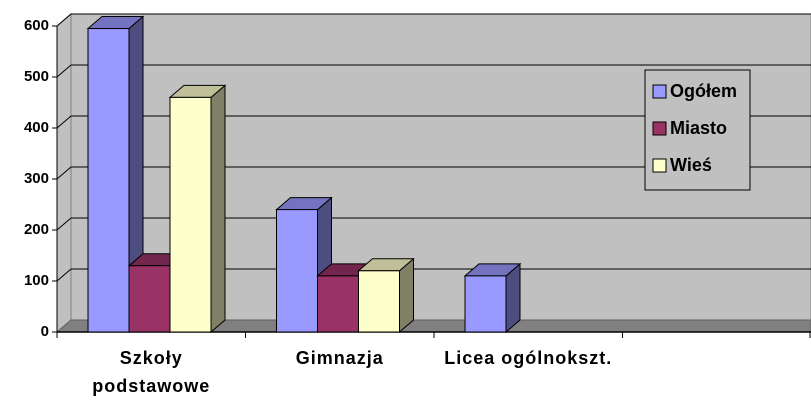 The height and width of the screenshot is (403, 811). What do you see at coordinates (45, 331) in the screenshot?
I see `y-tick-label: 0` at bounding box center [45, 331].